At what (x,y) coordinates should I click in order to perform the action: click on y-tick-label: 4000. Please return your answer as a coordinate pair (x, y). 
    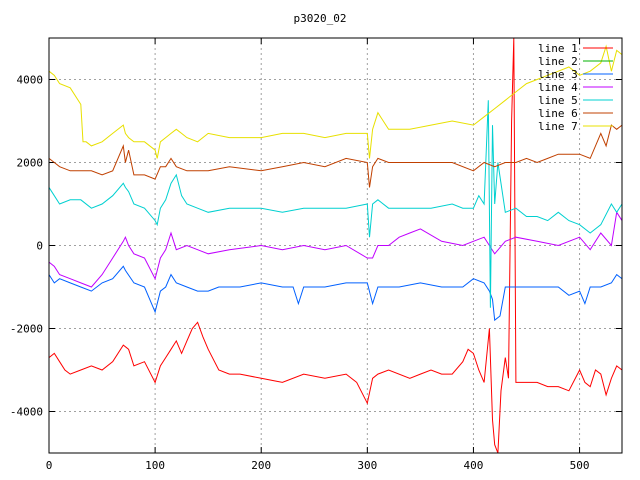
    Looking at the image, I should click on (30, 80).